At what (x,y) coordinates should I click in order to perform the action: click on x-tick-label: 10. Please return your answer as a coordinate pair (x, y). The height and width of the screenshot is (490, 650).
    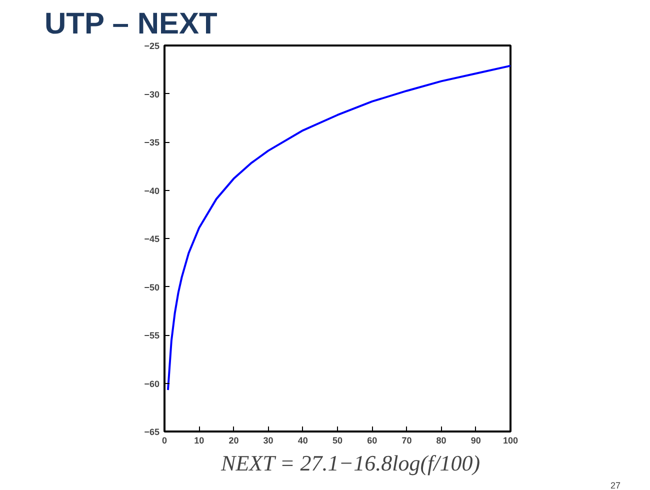
    Looking at the image, I should click on (199, 441).